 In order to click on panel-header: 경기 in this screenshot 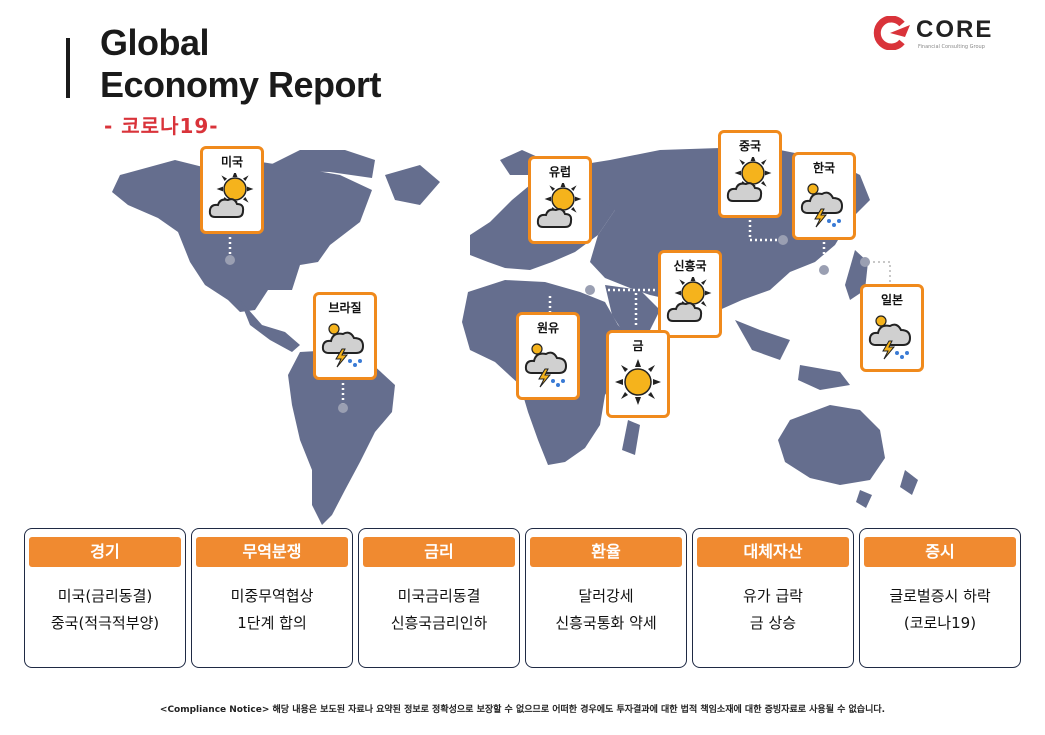, I will do `click(105, 552)`.